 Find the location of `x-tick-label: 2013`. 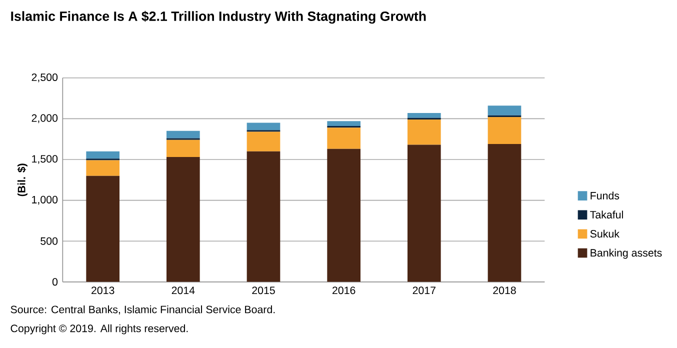

x-tick-label: 2013 is located at coordinates (103, 290).